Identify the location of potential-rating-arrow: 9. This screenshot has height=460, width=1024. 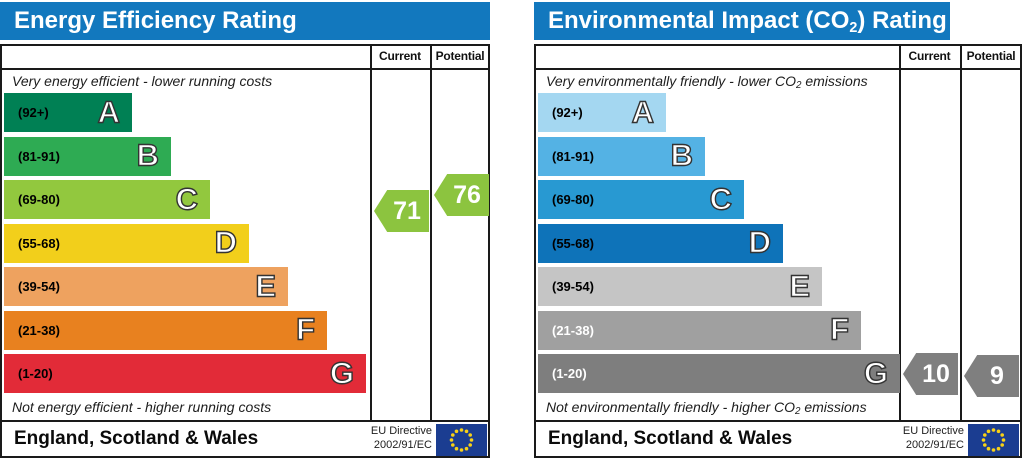
(991, 376).